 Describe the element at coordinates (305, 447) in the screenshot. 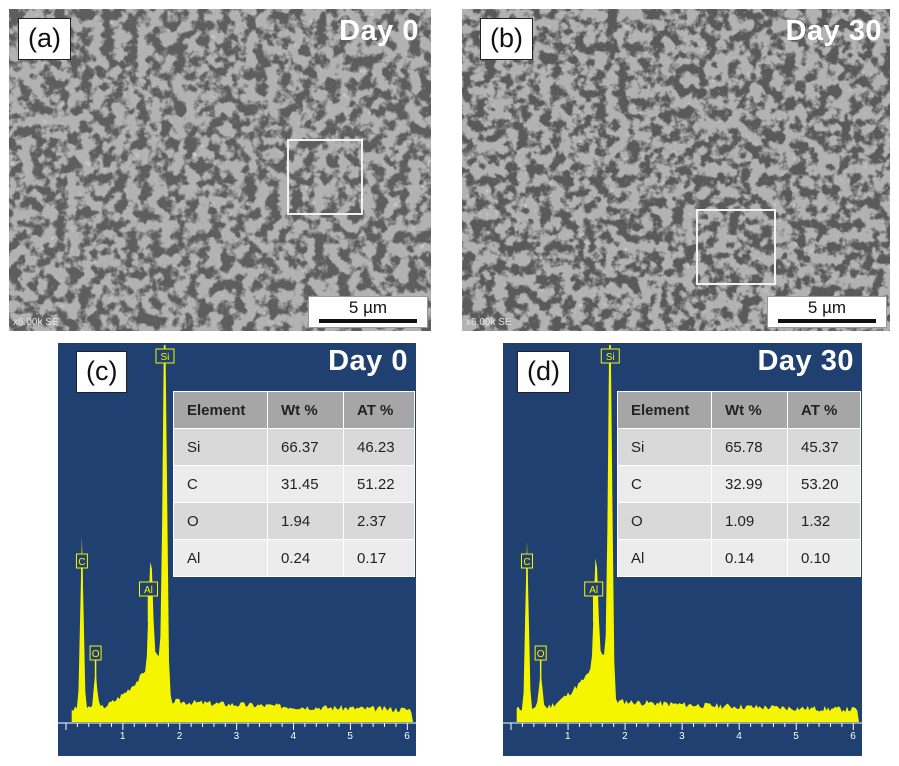

I see `cell-wt: 66.37` at that location.